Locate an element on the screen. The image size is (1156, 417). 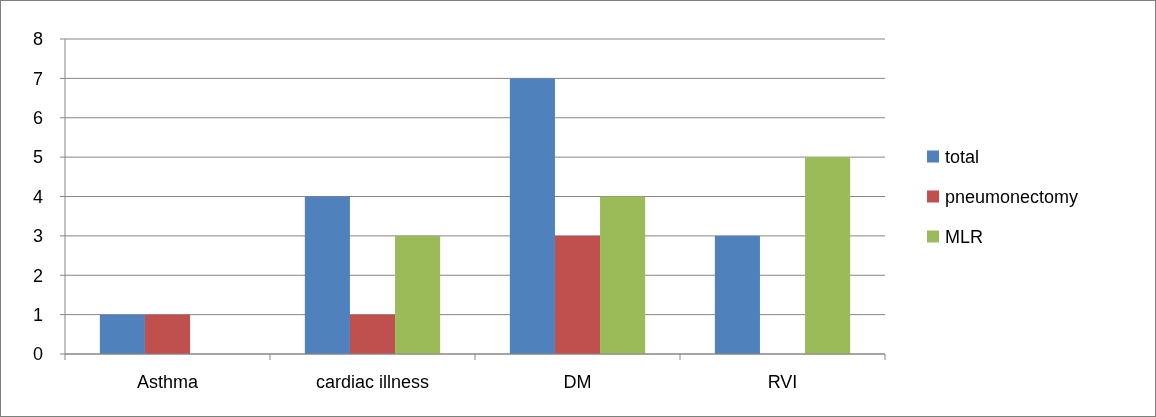
y-tick-label: 8 is located at coordinates (37, 39).